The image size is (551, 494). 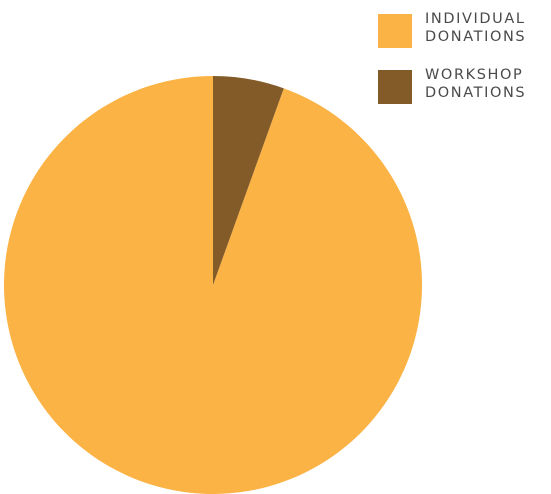 I want to click on legend: INDIVIDUAL DONATIONS WORKSHOP DONATIONS, so click(x=464, y=66).